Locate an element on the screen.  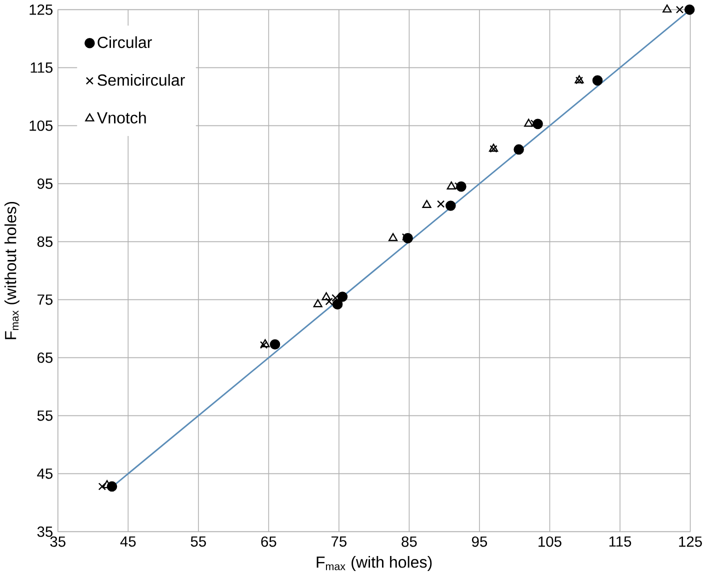
y-tick-label: 35 is located at coordinates (45, 531).